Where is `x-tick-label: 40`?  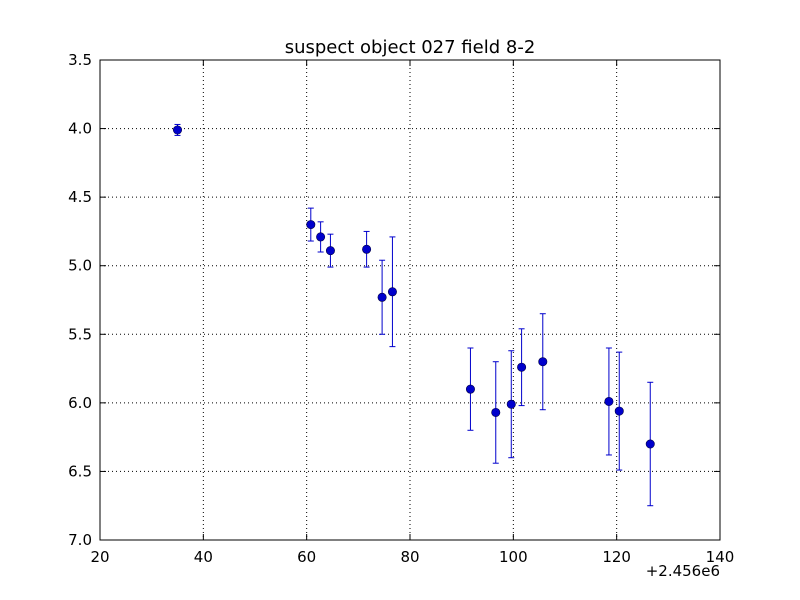
x-tick-label: 40 is located at coordinates (203, 557).